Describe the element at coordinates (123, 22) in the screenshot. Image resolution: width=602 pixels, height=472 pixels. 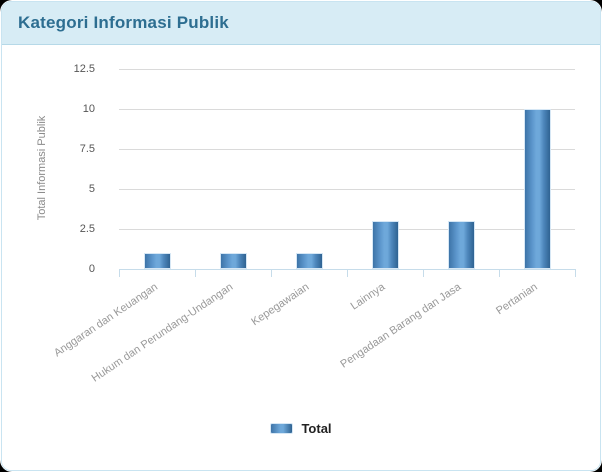
I see `chart-title: Kategori Informasi Publik` at that location.